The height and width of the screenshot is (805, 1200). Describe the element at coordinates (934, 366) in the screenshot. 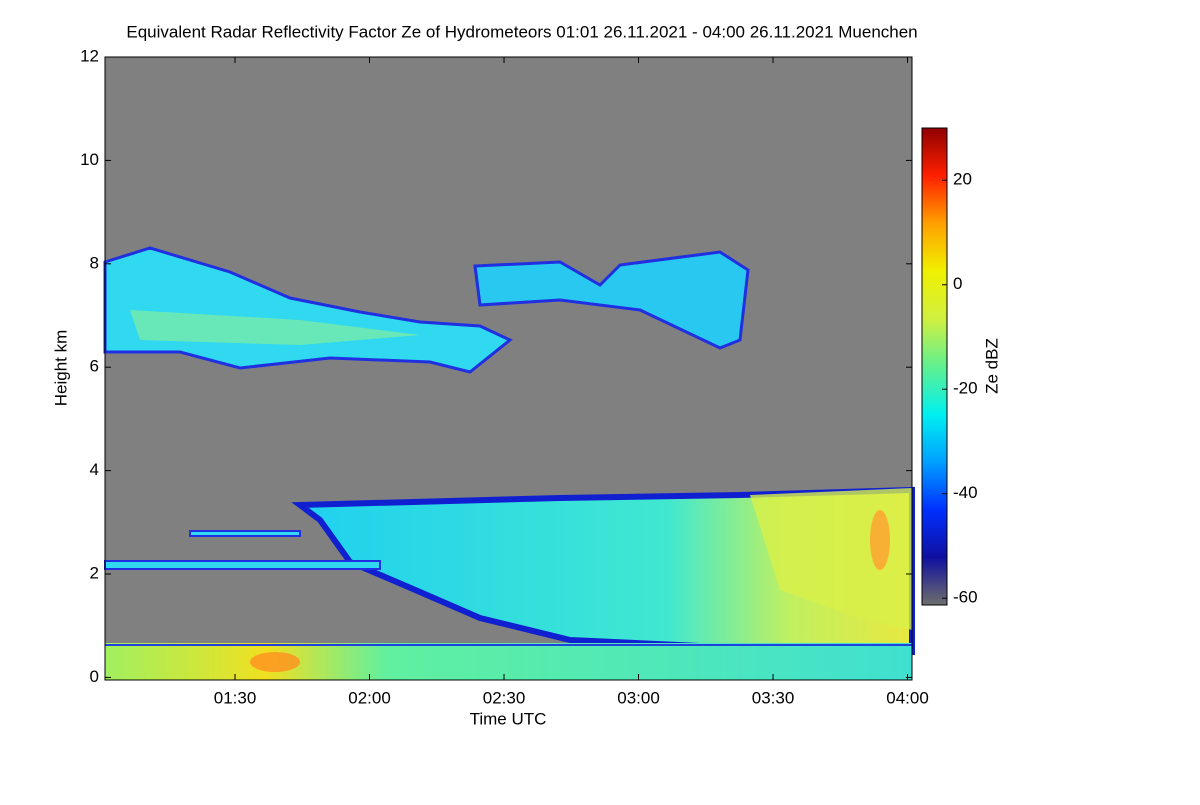

I see `colorbar` at that location.